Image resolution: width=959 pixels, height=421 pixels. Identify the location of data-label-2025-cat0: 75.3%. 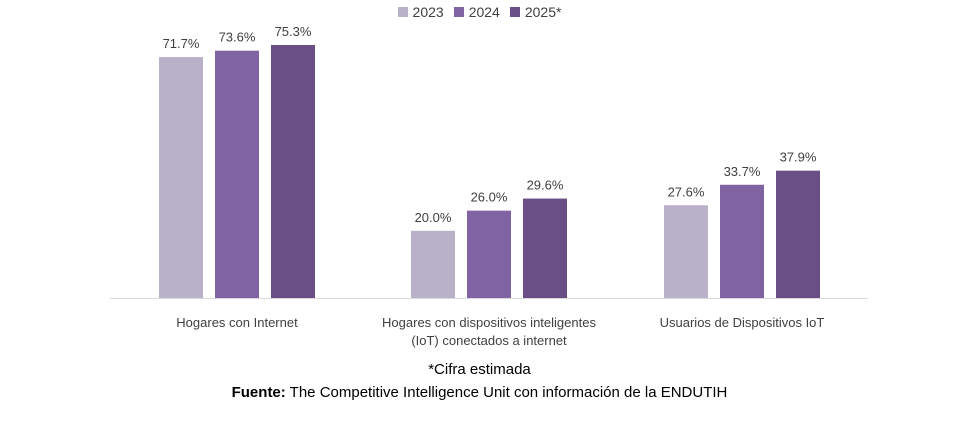
(293, 31).